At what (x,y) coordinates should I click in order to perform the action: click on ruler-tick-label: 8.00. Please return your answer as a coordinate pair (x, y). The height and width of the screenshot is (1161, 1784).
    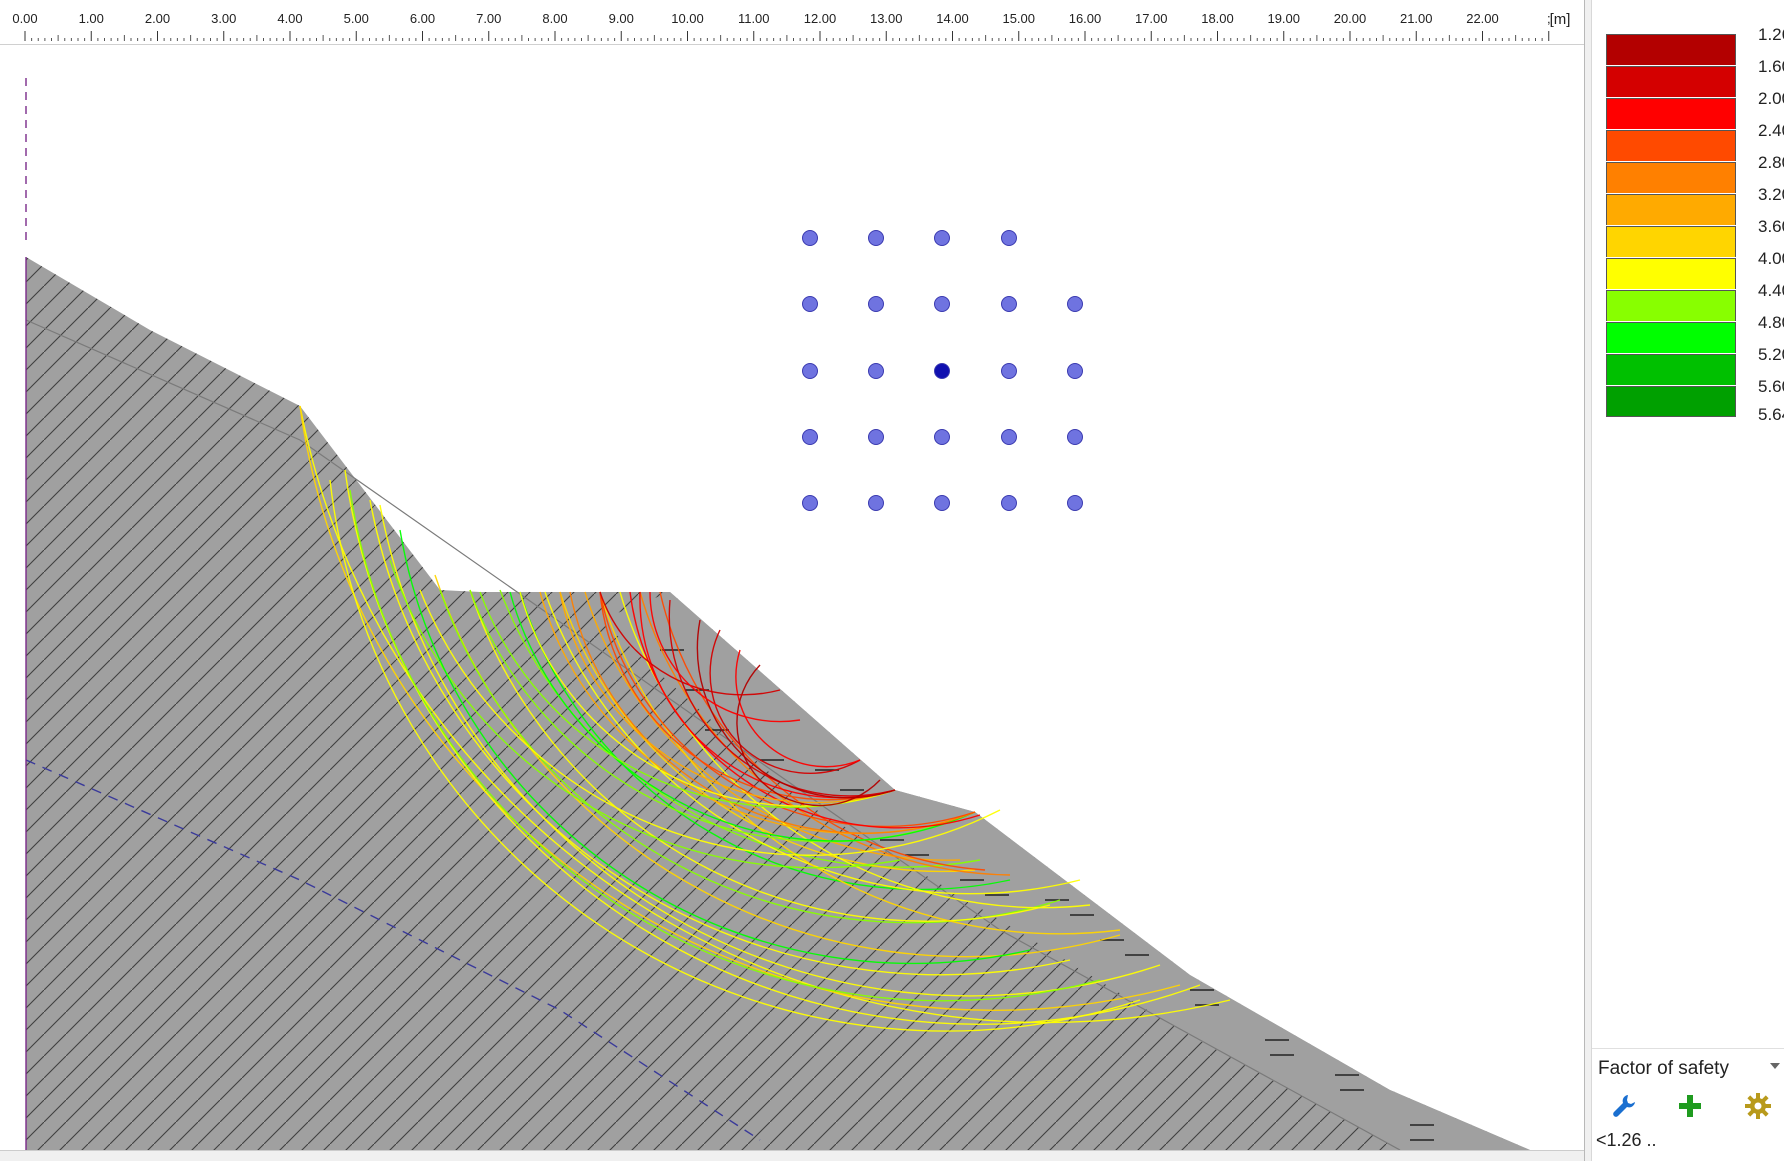
    Looking at the image, I should click on (554, 18).